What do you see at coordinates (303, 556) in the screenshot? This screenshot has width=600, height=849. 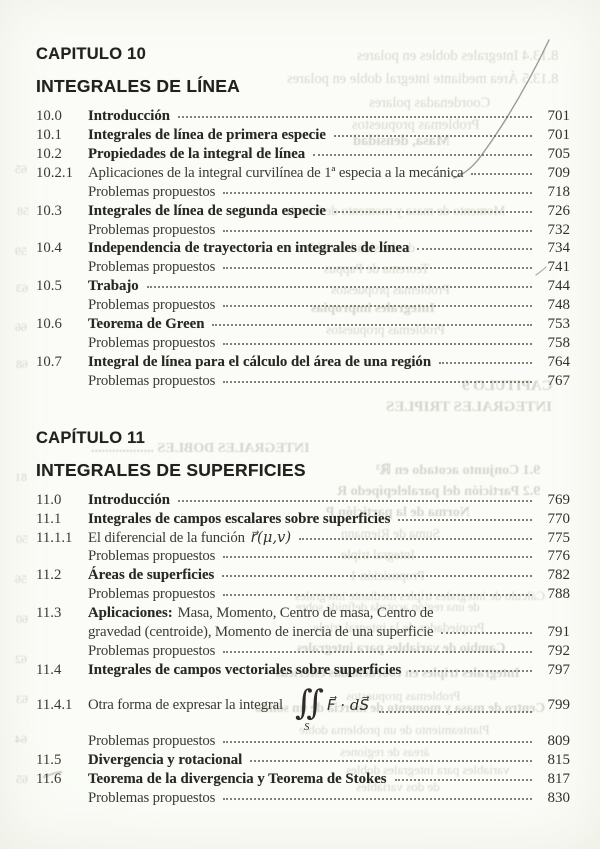 I see `toc-entry: Problemas propuestos 776` at bounding box center [303, 556].